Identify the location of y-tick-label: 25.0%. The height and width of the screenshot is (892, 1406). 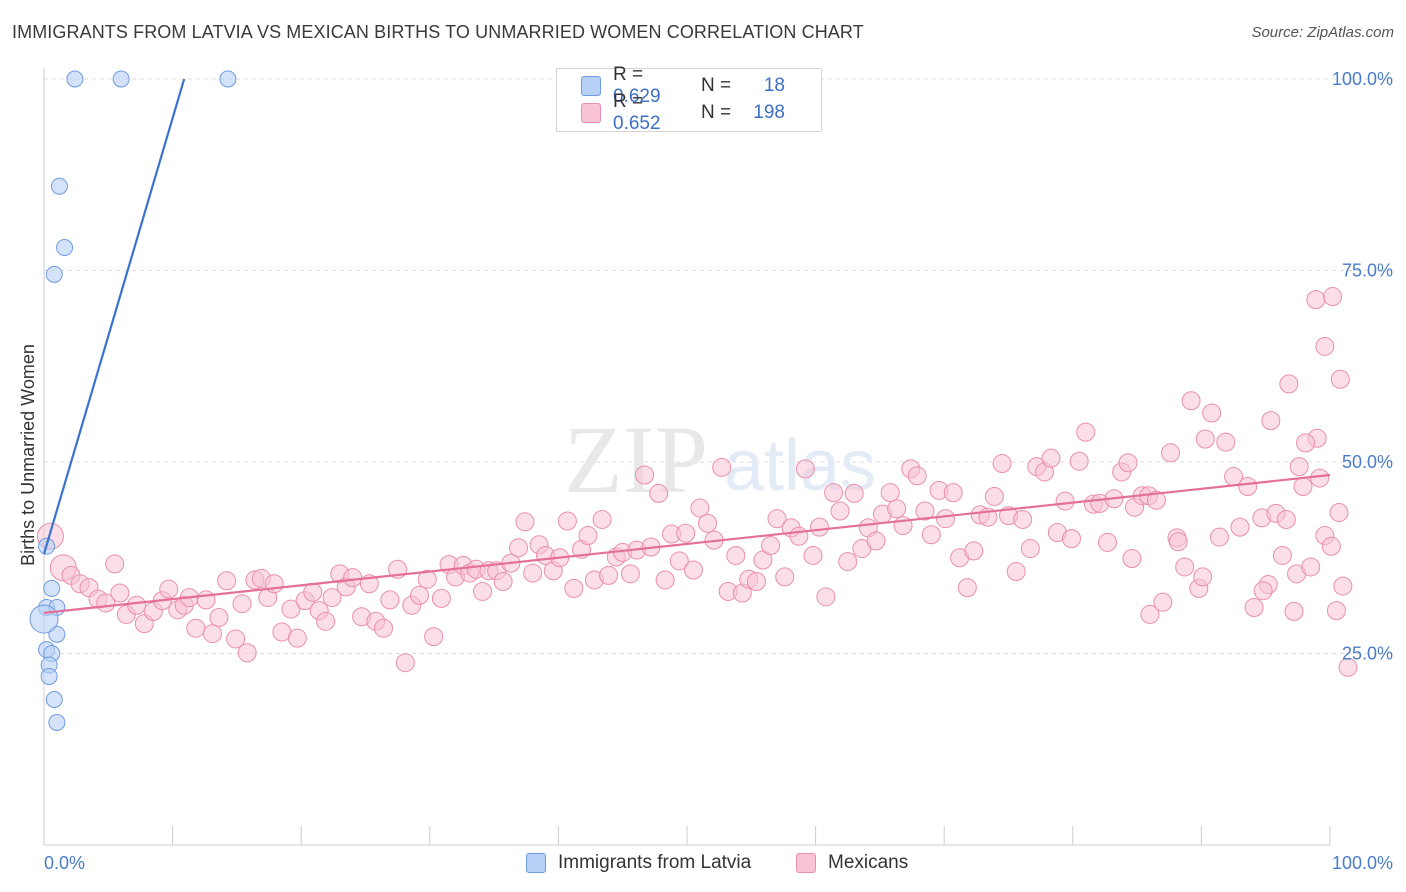
(1367, 654).